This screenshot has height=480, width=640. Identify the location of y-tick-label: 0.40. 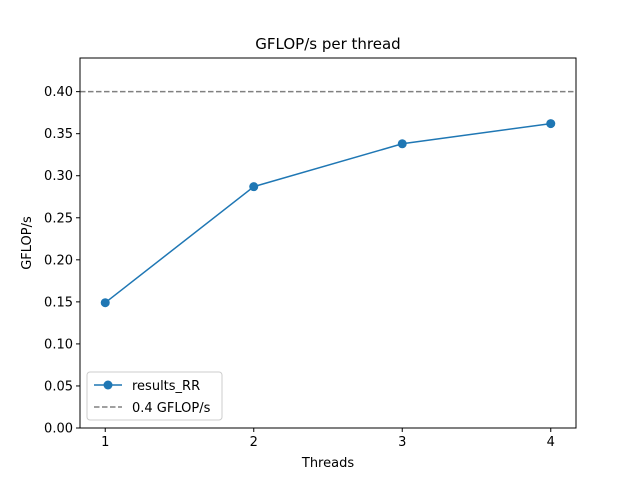
(58, 92).